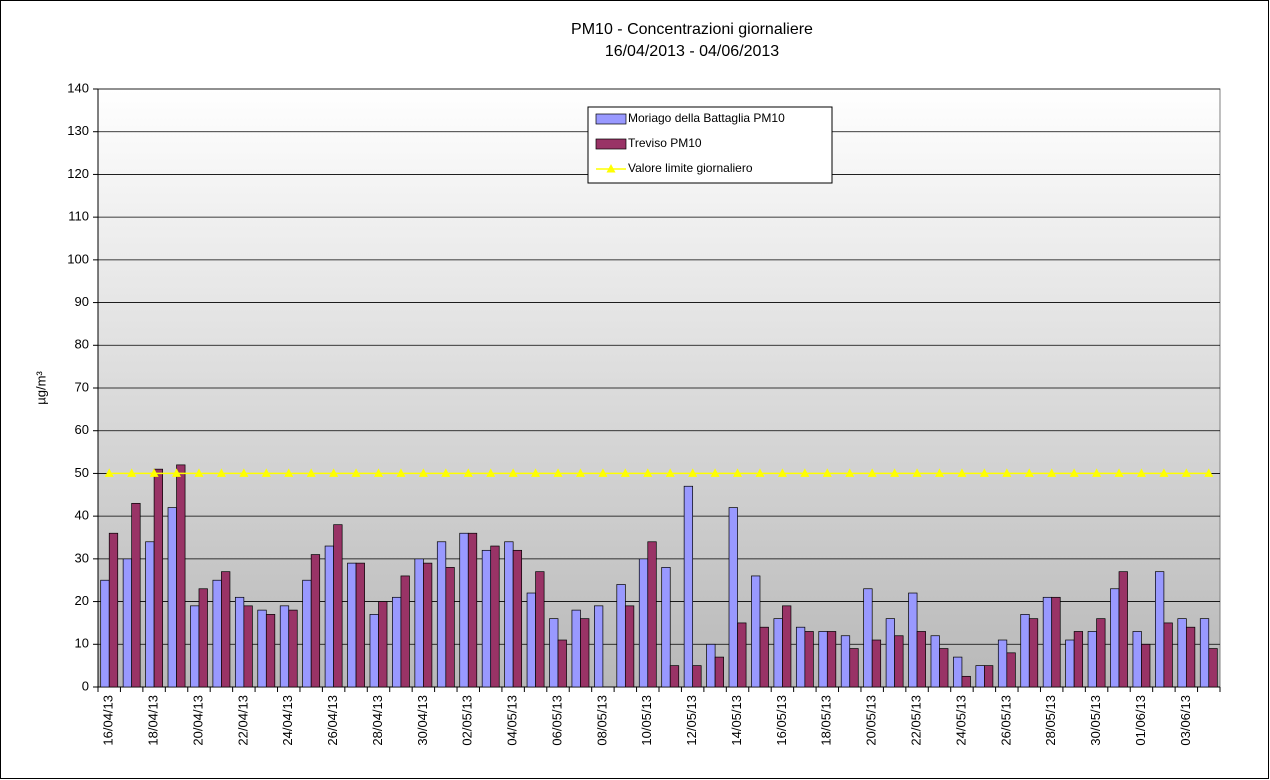  Describe the element at coordinates (377, 720) in the screenshot. I see `x-tick-label: 28/04/13` at that location.